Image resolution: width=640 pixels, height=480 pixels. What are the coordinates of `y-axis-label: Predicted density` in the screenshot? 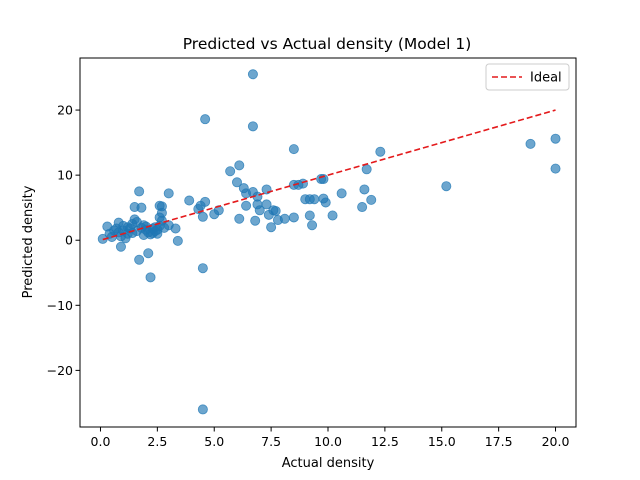 It's located at (28, 241).